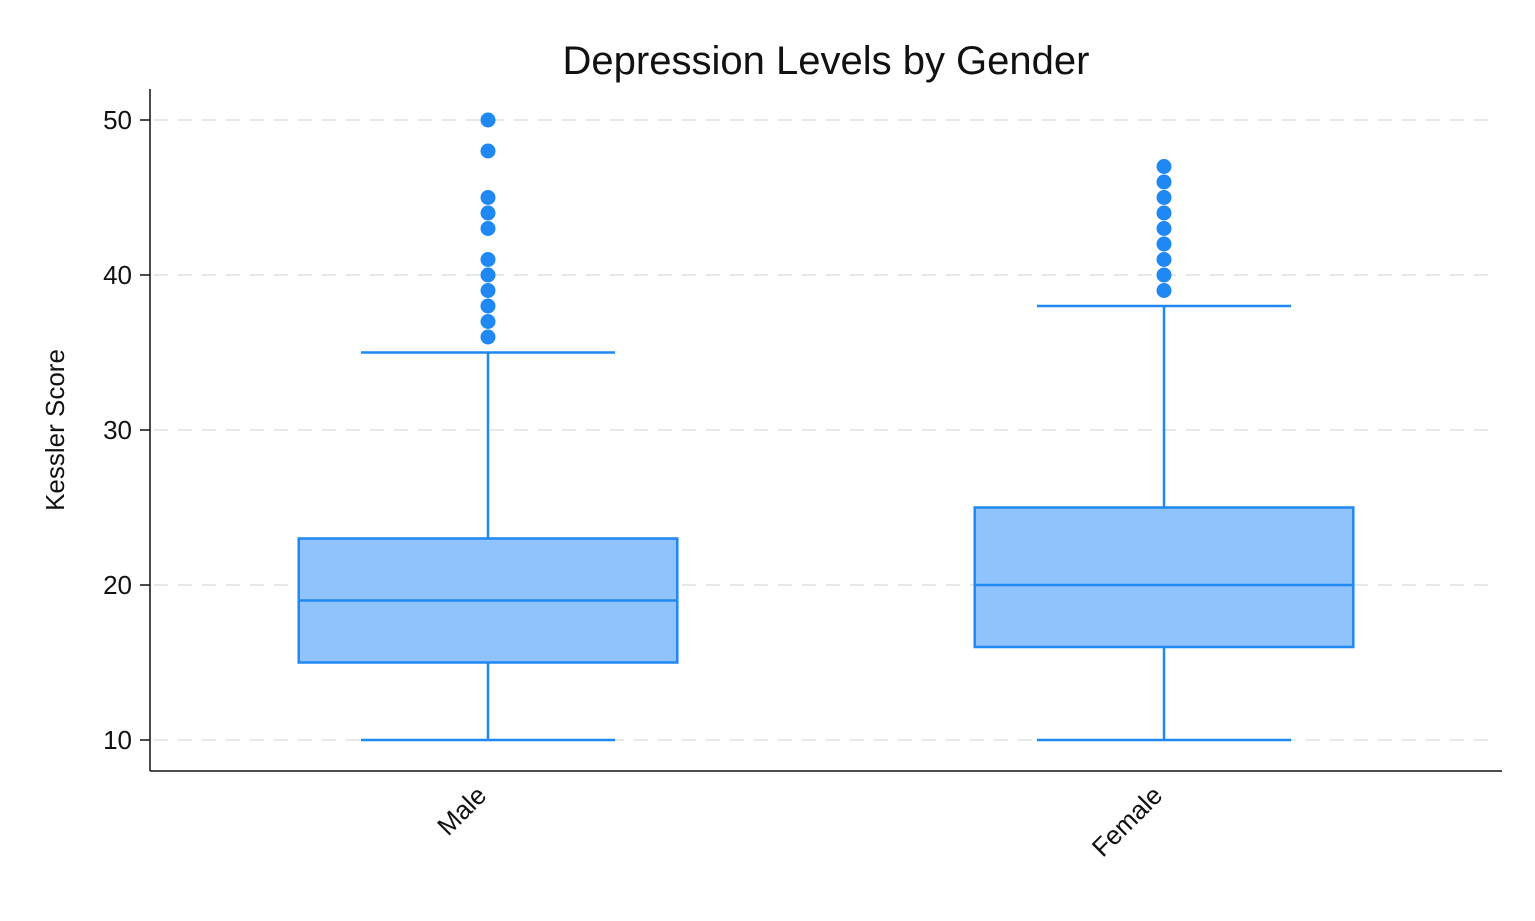 The width and height of the screenshot is (1535, 921). What do you see at coordinates (117, 740) in the screenshot?
I see `y-tick-label: 10` at bounding box center [117, 740].